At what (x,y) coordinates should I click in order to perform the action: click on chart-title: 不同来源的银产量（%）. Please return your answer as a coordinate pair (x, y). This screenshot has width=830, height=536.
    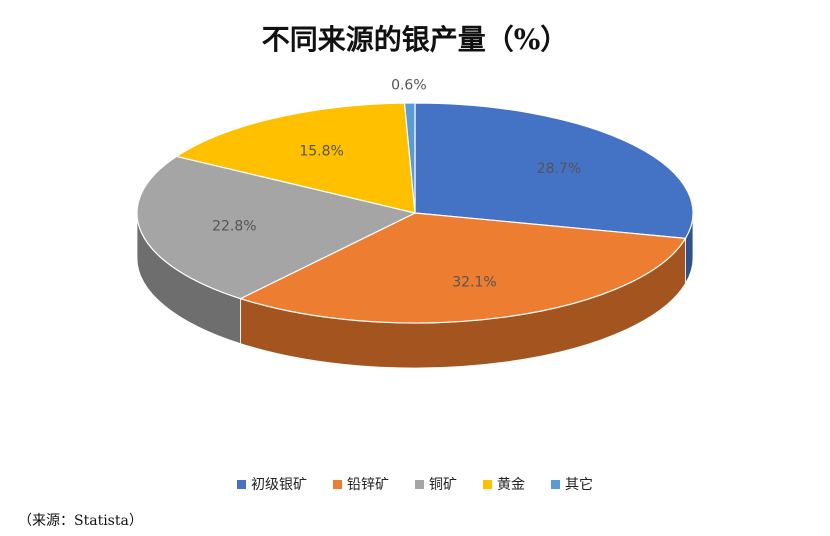
    Looking at the image, I should click on (415, 39).